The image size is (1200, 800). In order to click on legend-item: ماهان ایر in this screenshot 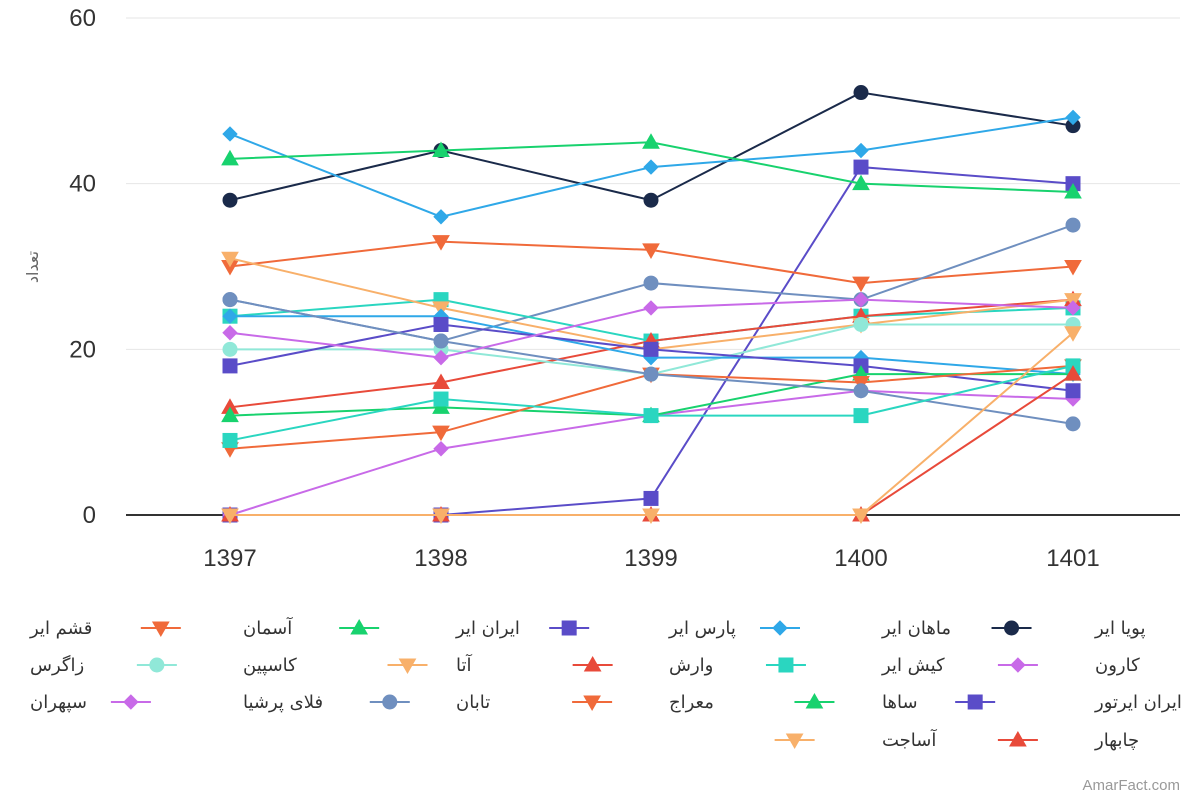, I will do `click(855, 628)`.